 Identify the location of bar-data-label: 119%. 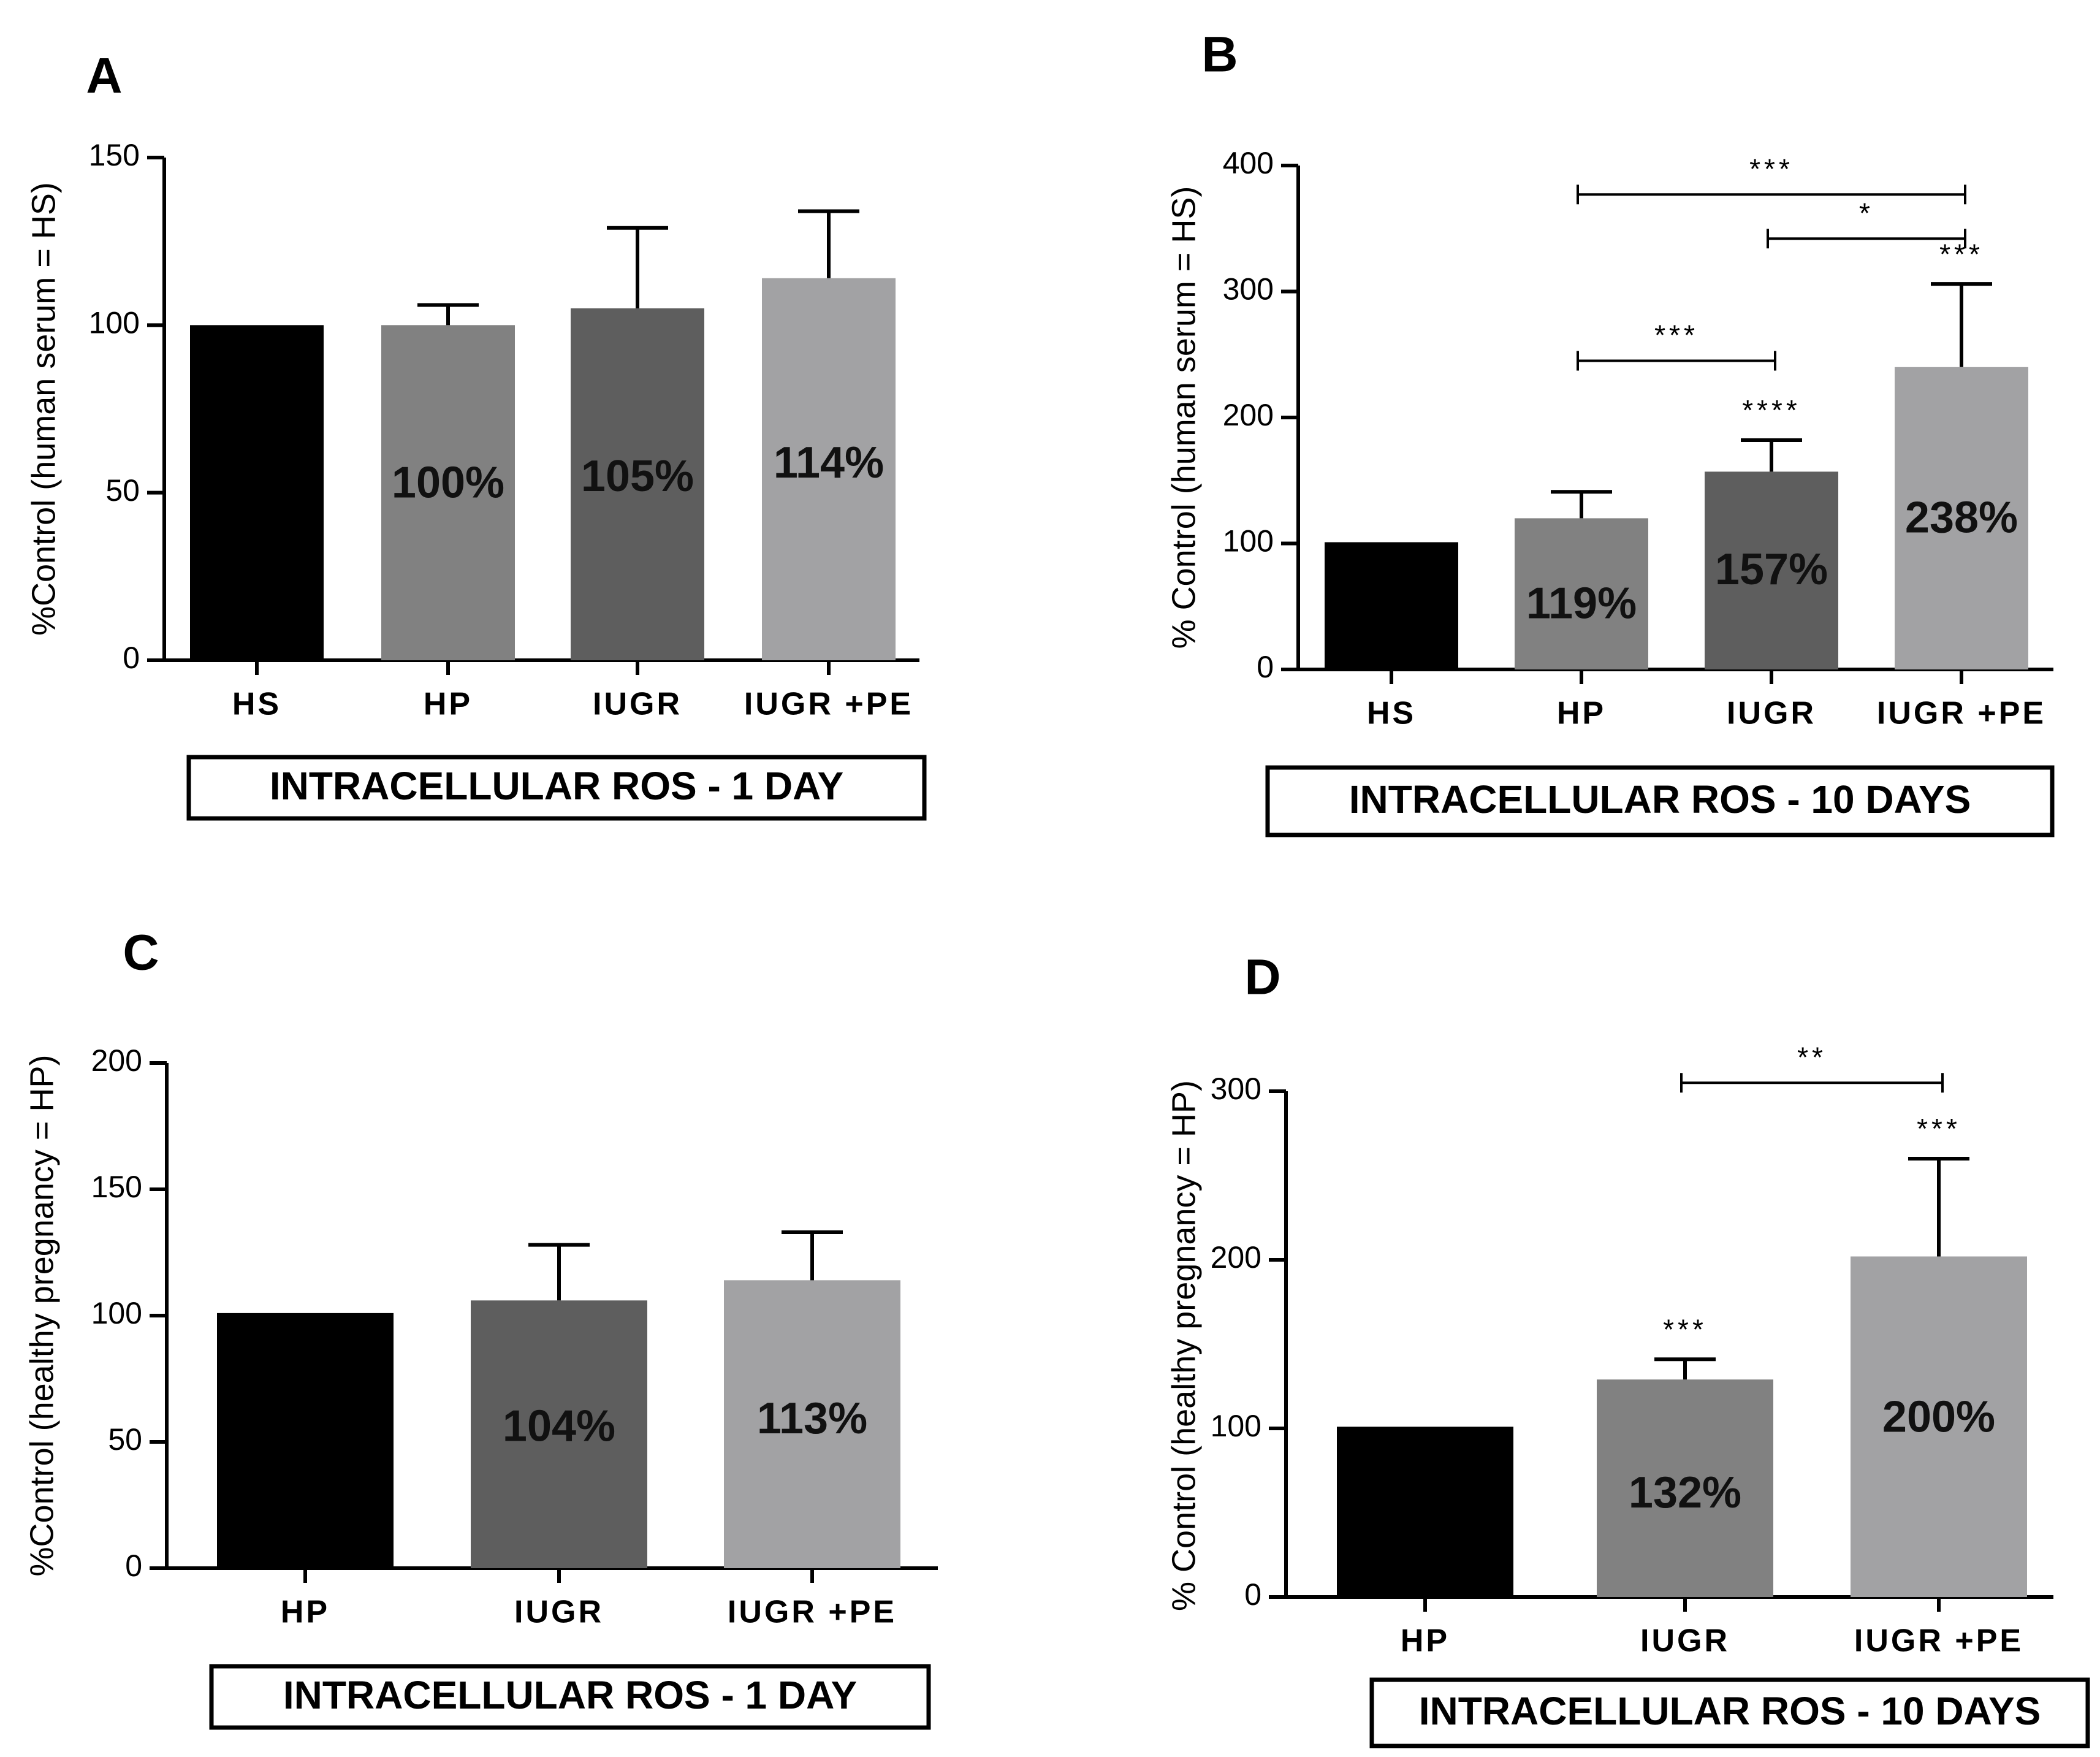
(1581, 603).